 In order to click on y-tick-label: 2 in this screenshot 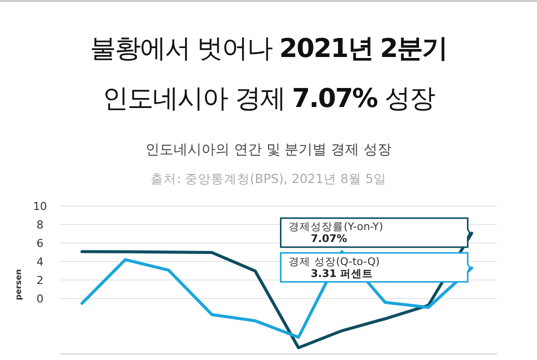, I will do `click(40, 280)`.